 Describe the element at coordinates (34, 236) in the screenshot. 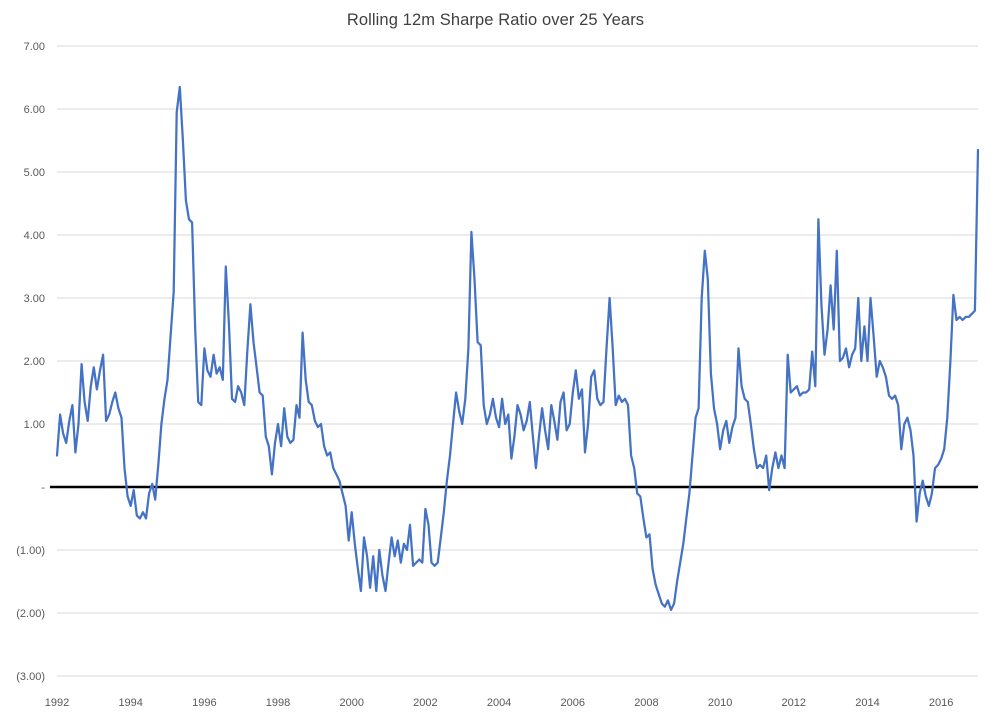

I see `y-tick-label: 4.00` at that location.